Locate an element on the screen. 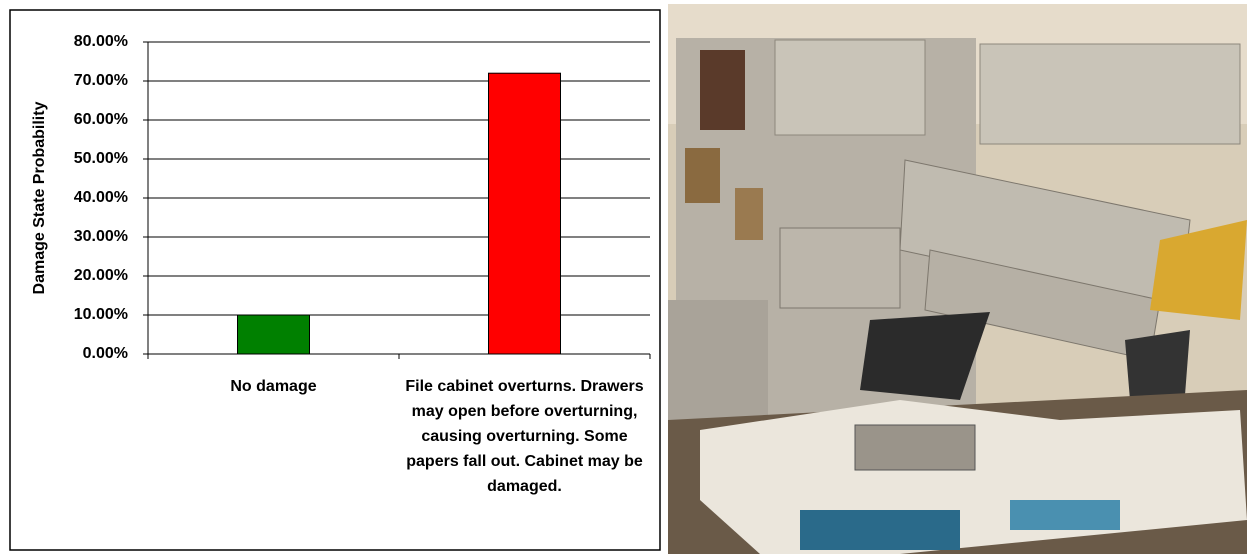 The image size is (1247, 554). y-tick-label: 60.00% is located at coordinates (101, 119).